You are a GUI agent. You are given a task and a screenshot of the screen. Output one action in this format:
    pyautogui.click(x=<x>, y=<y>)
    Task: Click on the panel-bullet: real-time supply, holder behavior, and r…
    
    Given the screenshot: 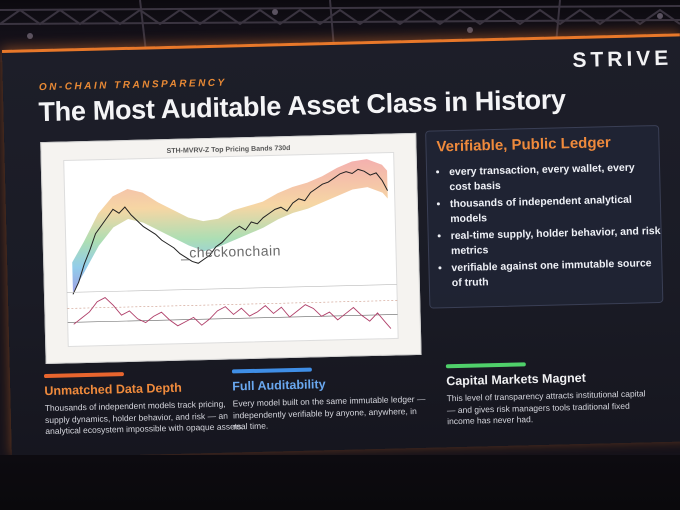 What is the action you would take?
    pyautogui.click(x=556, y=241)
    